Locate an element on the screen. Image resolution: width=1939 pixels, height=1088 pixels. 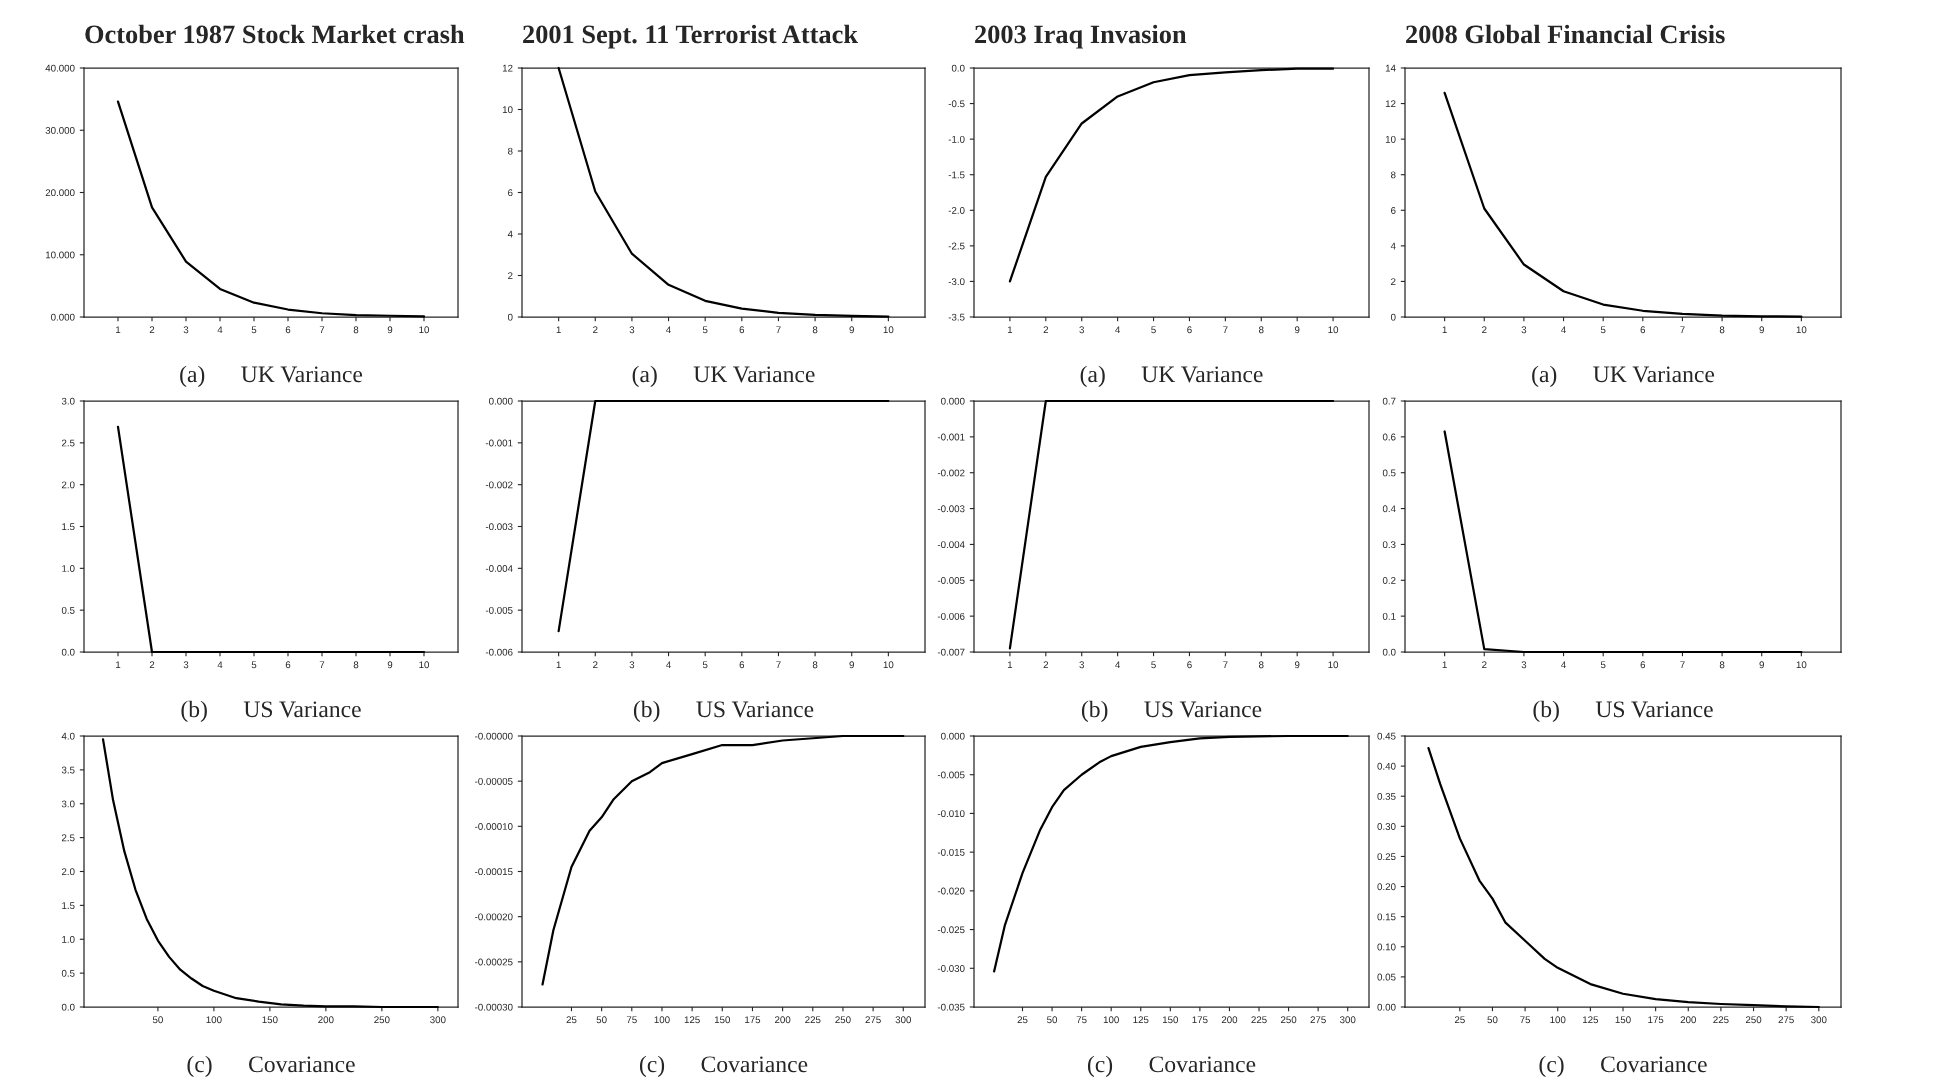
y-tick-label: 0.15 is located at coordinates (1386, 917).